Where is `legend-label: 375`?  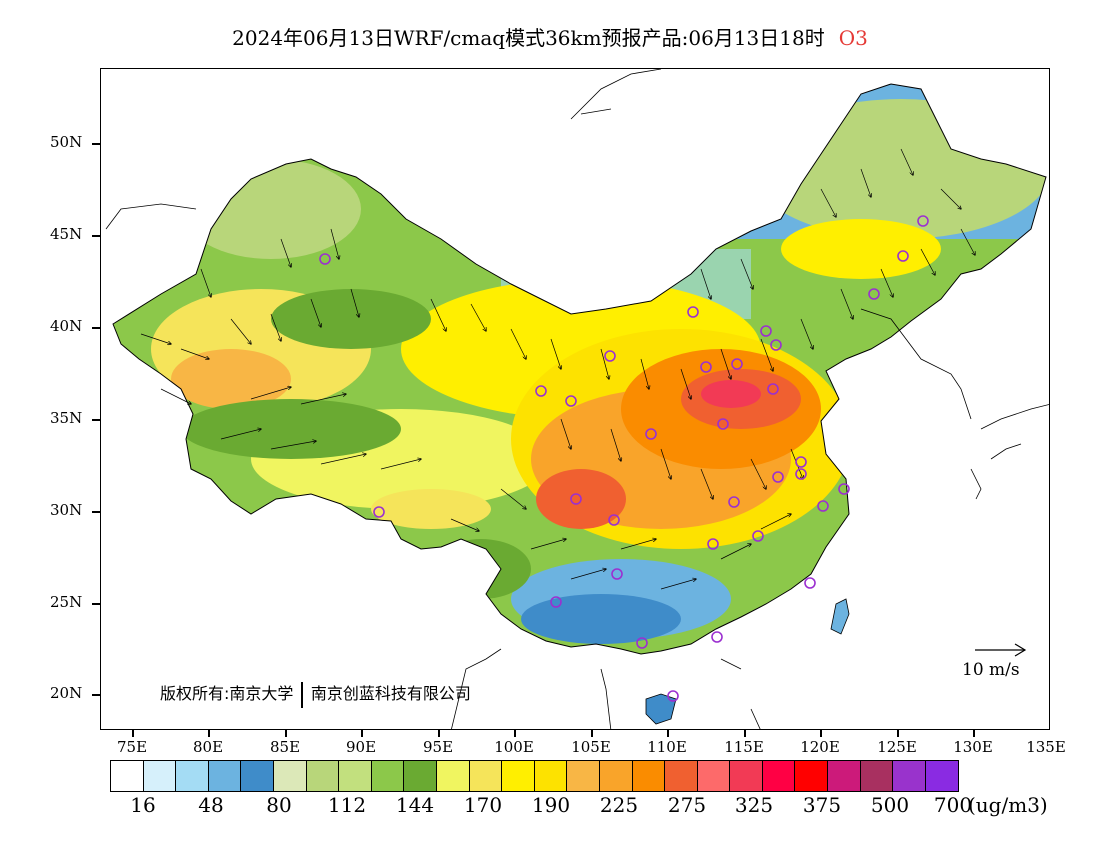 legend-label: 375 is located at coordinates (822, 805).